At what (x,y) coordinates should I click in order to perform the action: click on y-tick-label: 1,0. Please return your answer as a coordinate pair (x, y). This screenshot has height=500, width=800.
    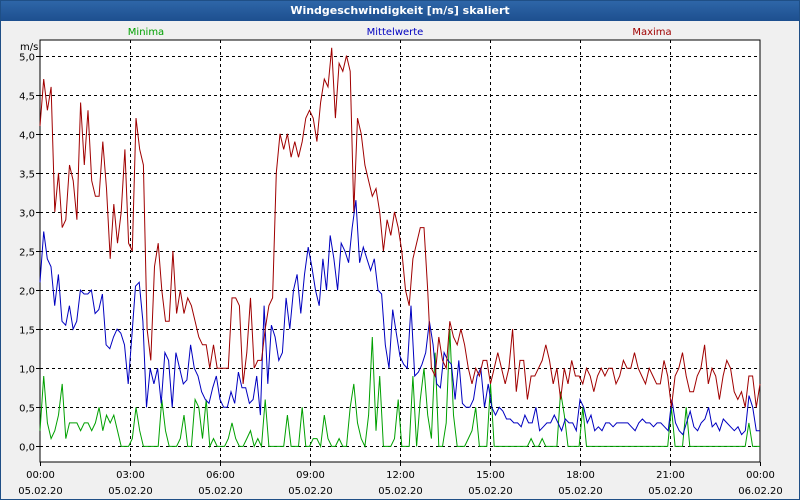
    Looking at the image, I should click on (27, 370).